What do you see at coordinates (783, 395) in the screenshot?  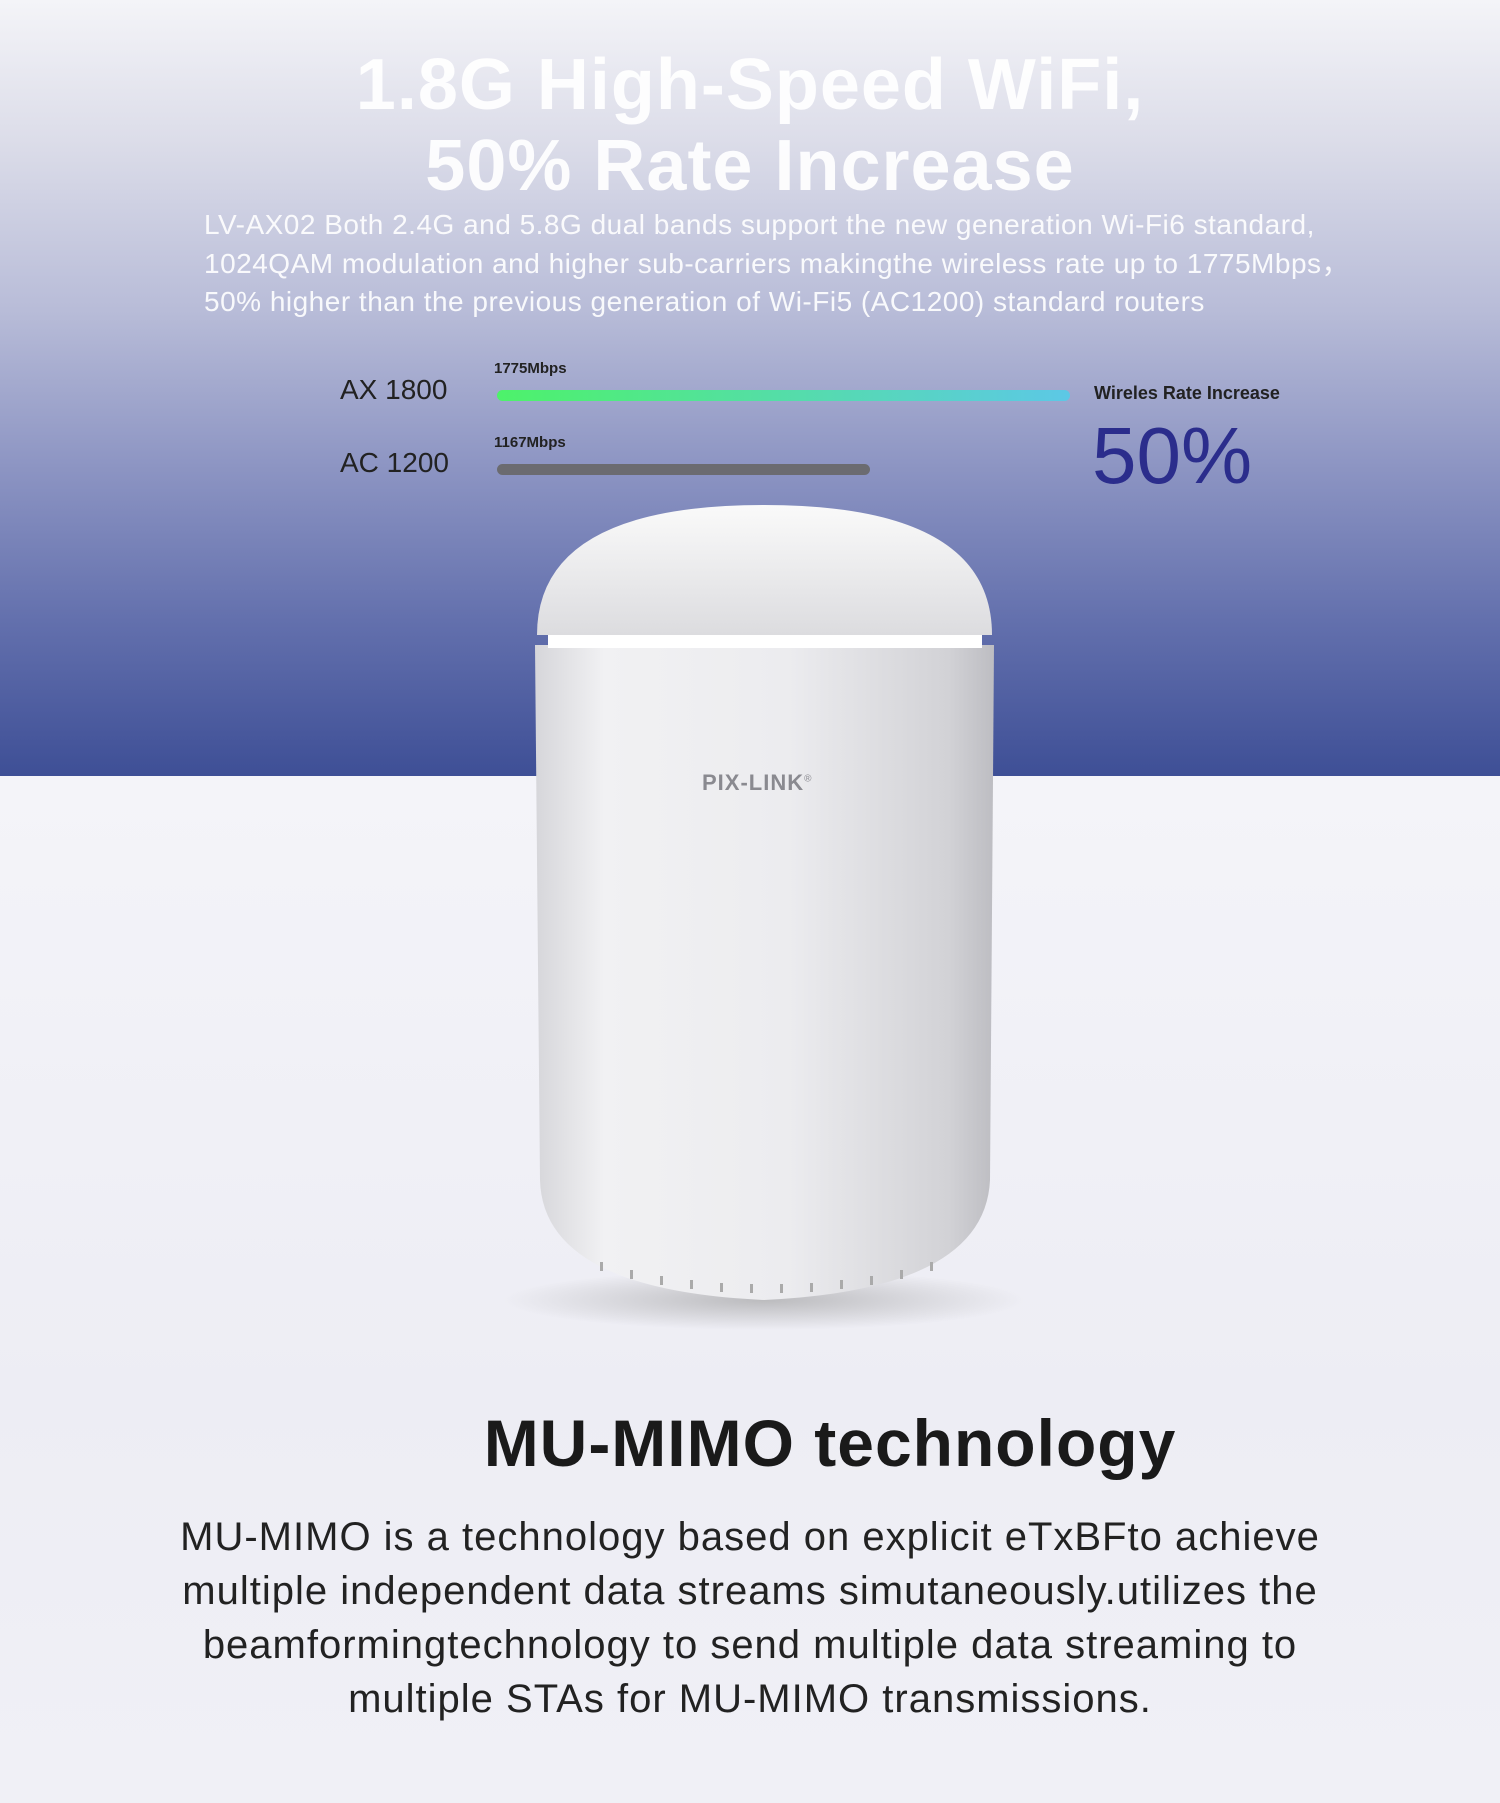 I see `ax1800-bar` at bounding box center [783, 395].